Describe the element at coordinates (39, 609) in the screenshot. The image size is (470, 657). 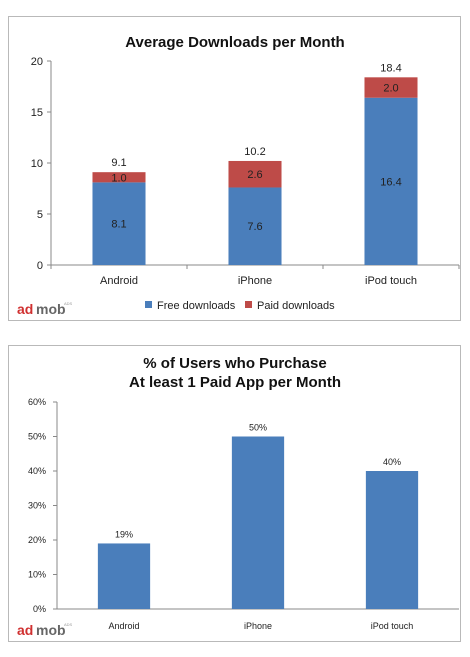
I see `y-tick-label: 0%` at that location.